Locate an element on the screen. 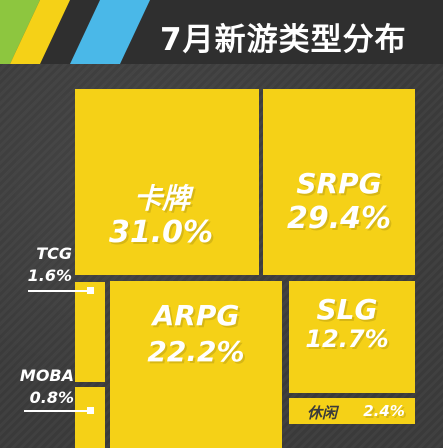 This screenshot has height=448, width=443. moba-leader-line is located at coordinates (56, 411).